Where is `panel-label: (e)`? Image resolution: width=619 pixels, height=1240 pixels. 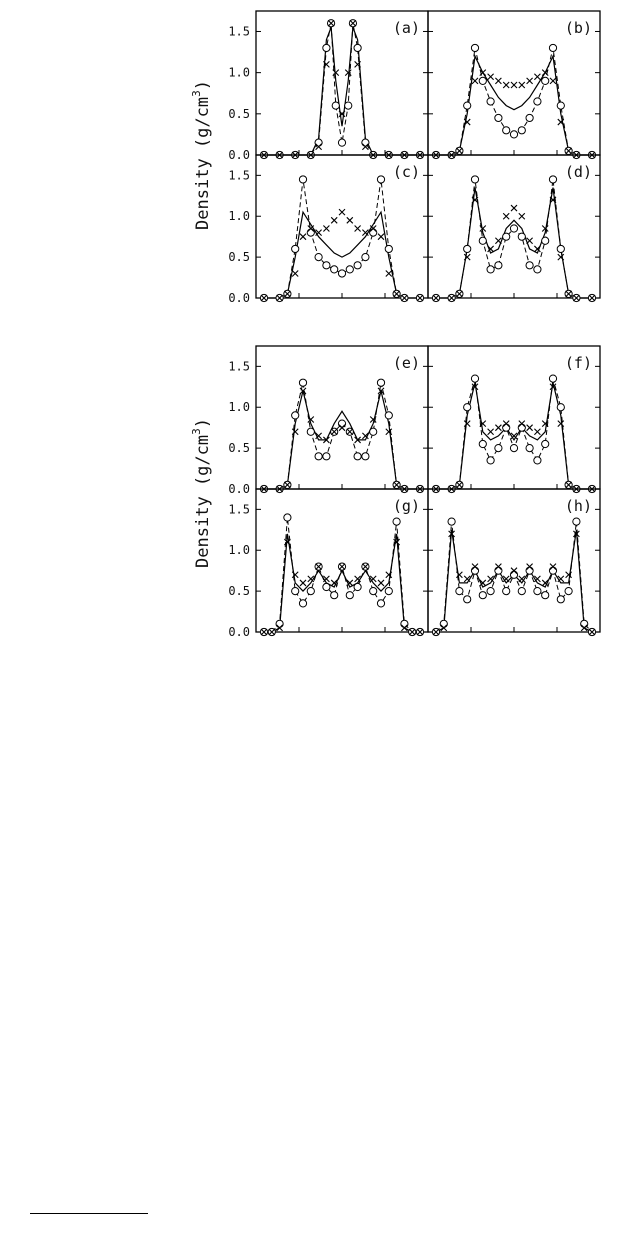 panel-label: (e) is located at coordinates (406, 363).